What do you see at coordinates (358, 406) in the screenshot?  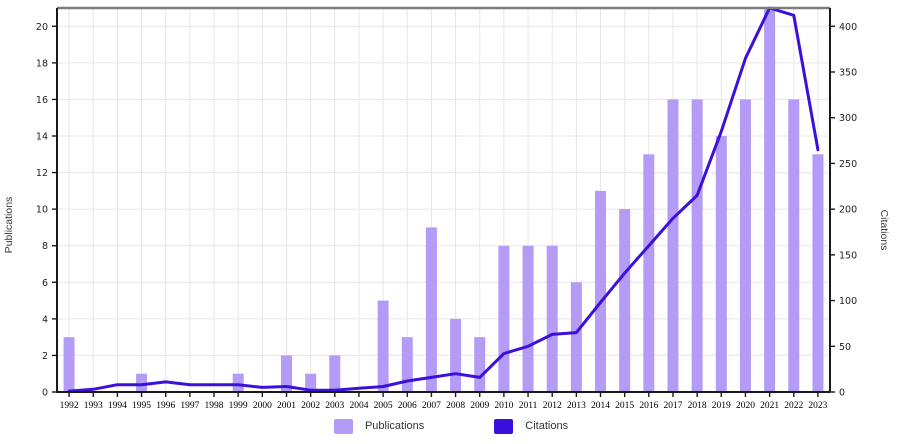 I see `svg-text: 2004` at bounding box center [358, 406].